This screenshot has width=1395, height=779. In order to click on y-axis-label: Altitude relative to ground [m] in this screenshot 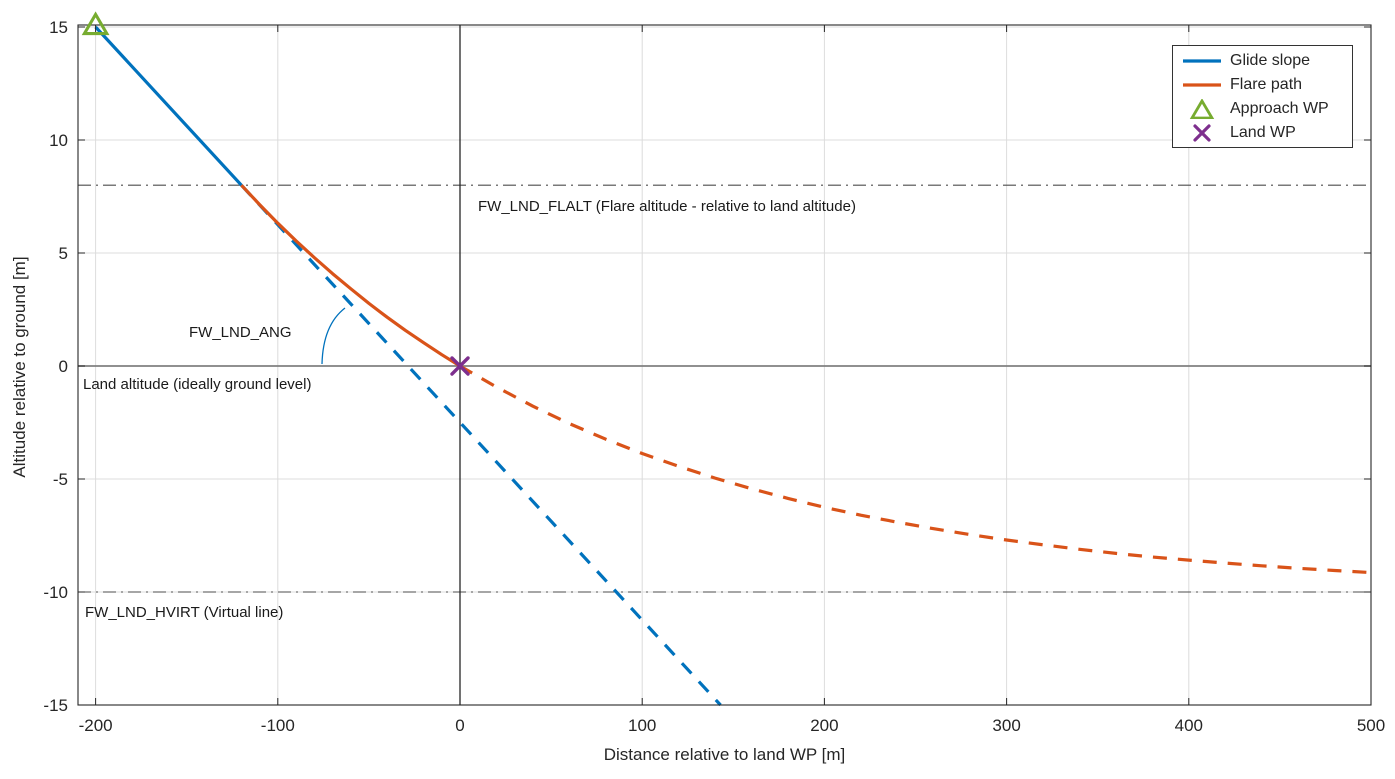, I will do `click(19, 367)`.